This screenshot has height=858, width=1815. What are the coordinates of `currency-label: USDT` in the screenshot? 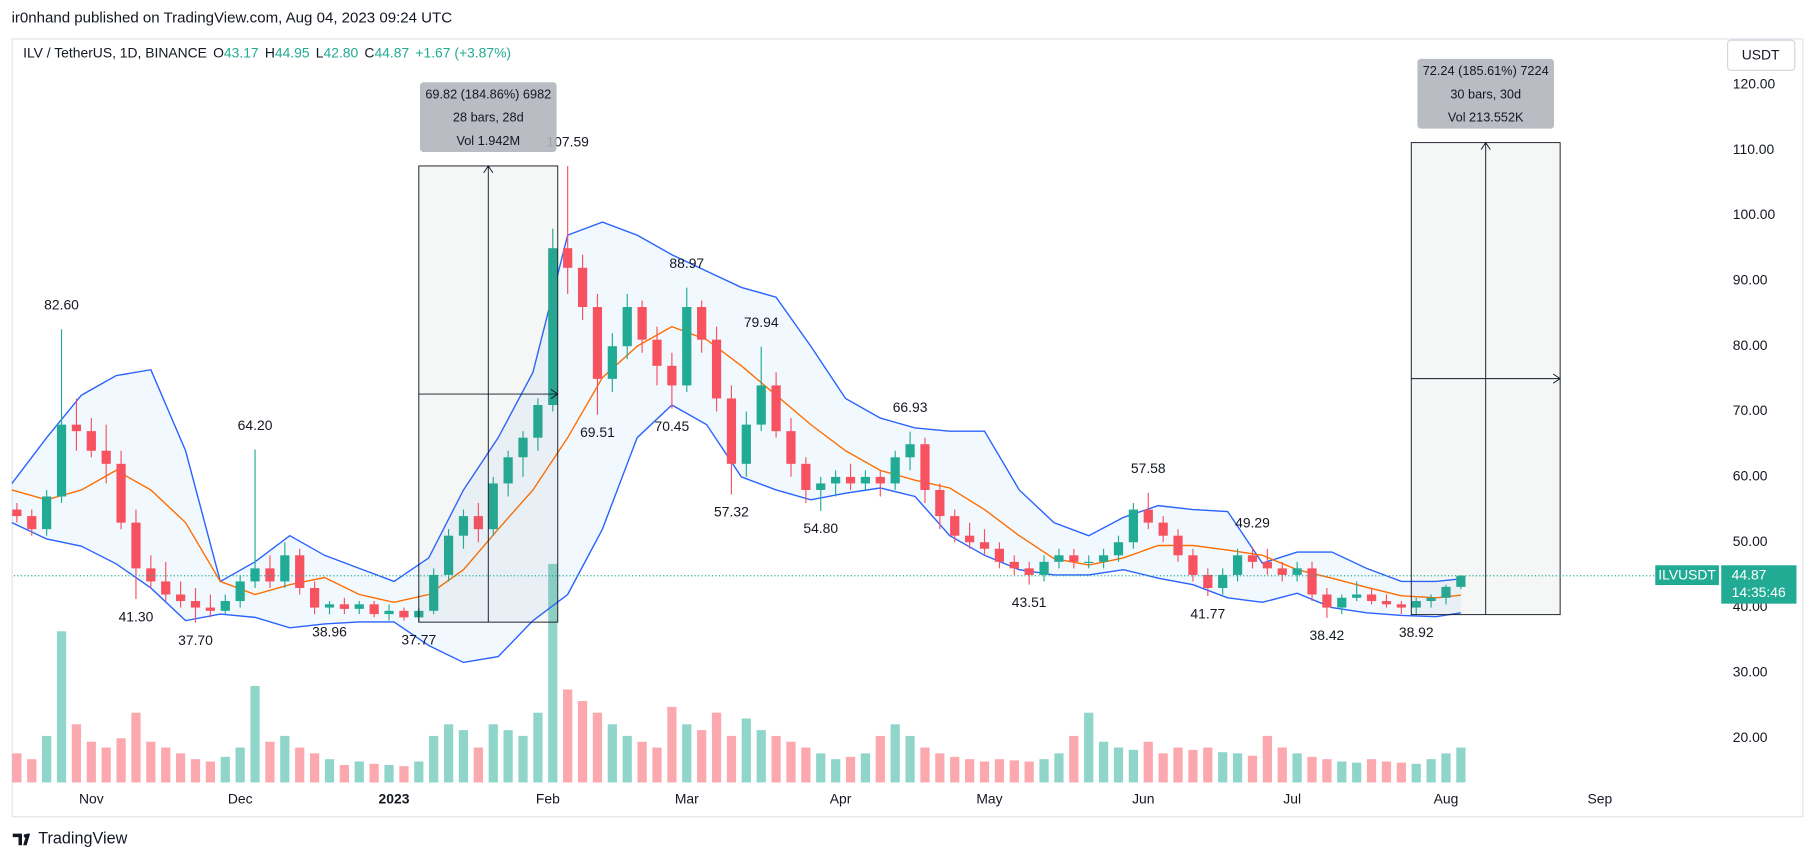 It's located at (1761, 54).